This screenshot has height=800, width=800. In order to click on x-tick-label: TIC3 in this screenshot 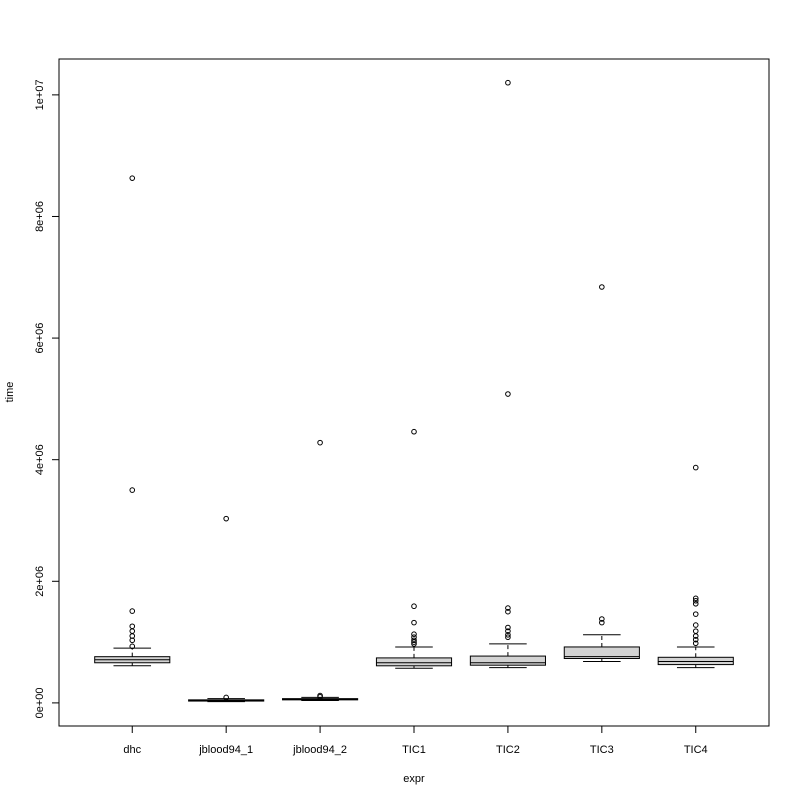, I will do `click(602, 750)`.